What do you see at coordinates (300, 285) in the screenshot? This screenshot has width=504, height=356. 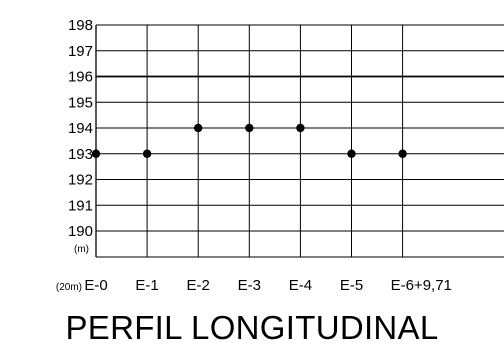 I see `x-tick-label: E-4` at bounding box center [300, 285].